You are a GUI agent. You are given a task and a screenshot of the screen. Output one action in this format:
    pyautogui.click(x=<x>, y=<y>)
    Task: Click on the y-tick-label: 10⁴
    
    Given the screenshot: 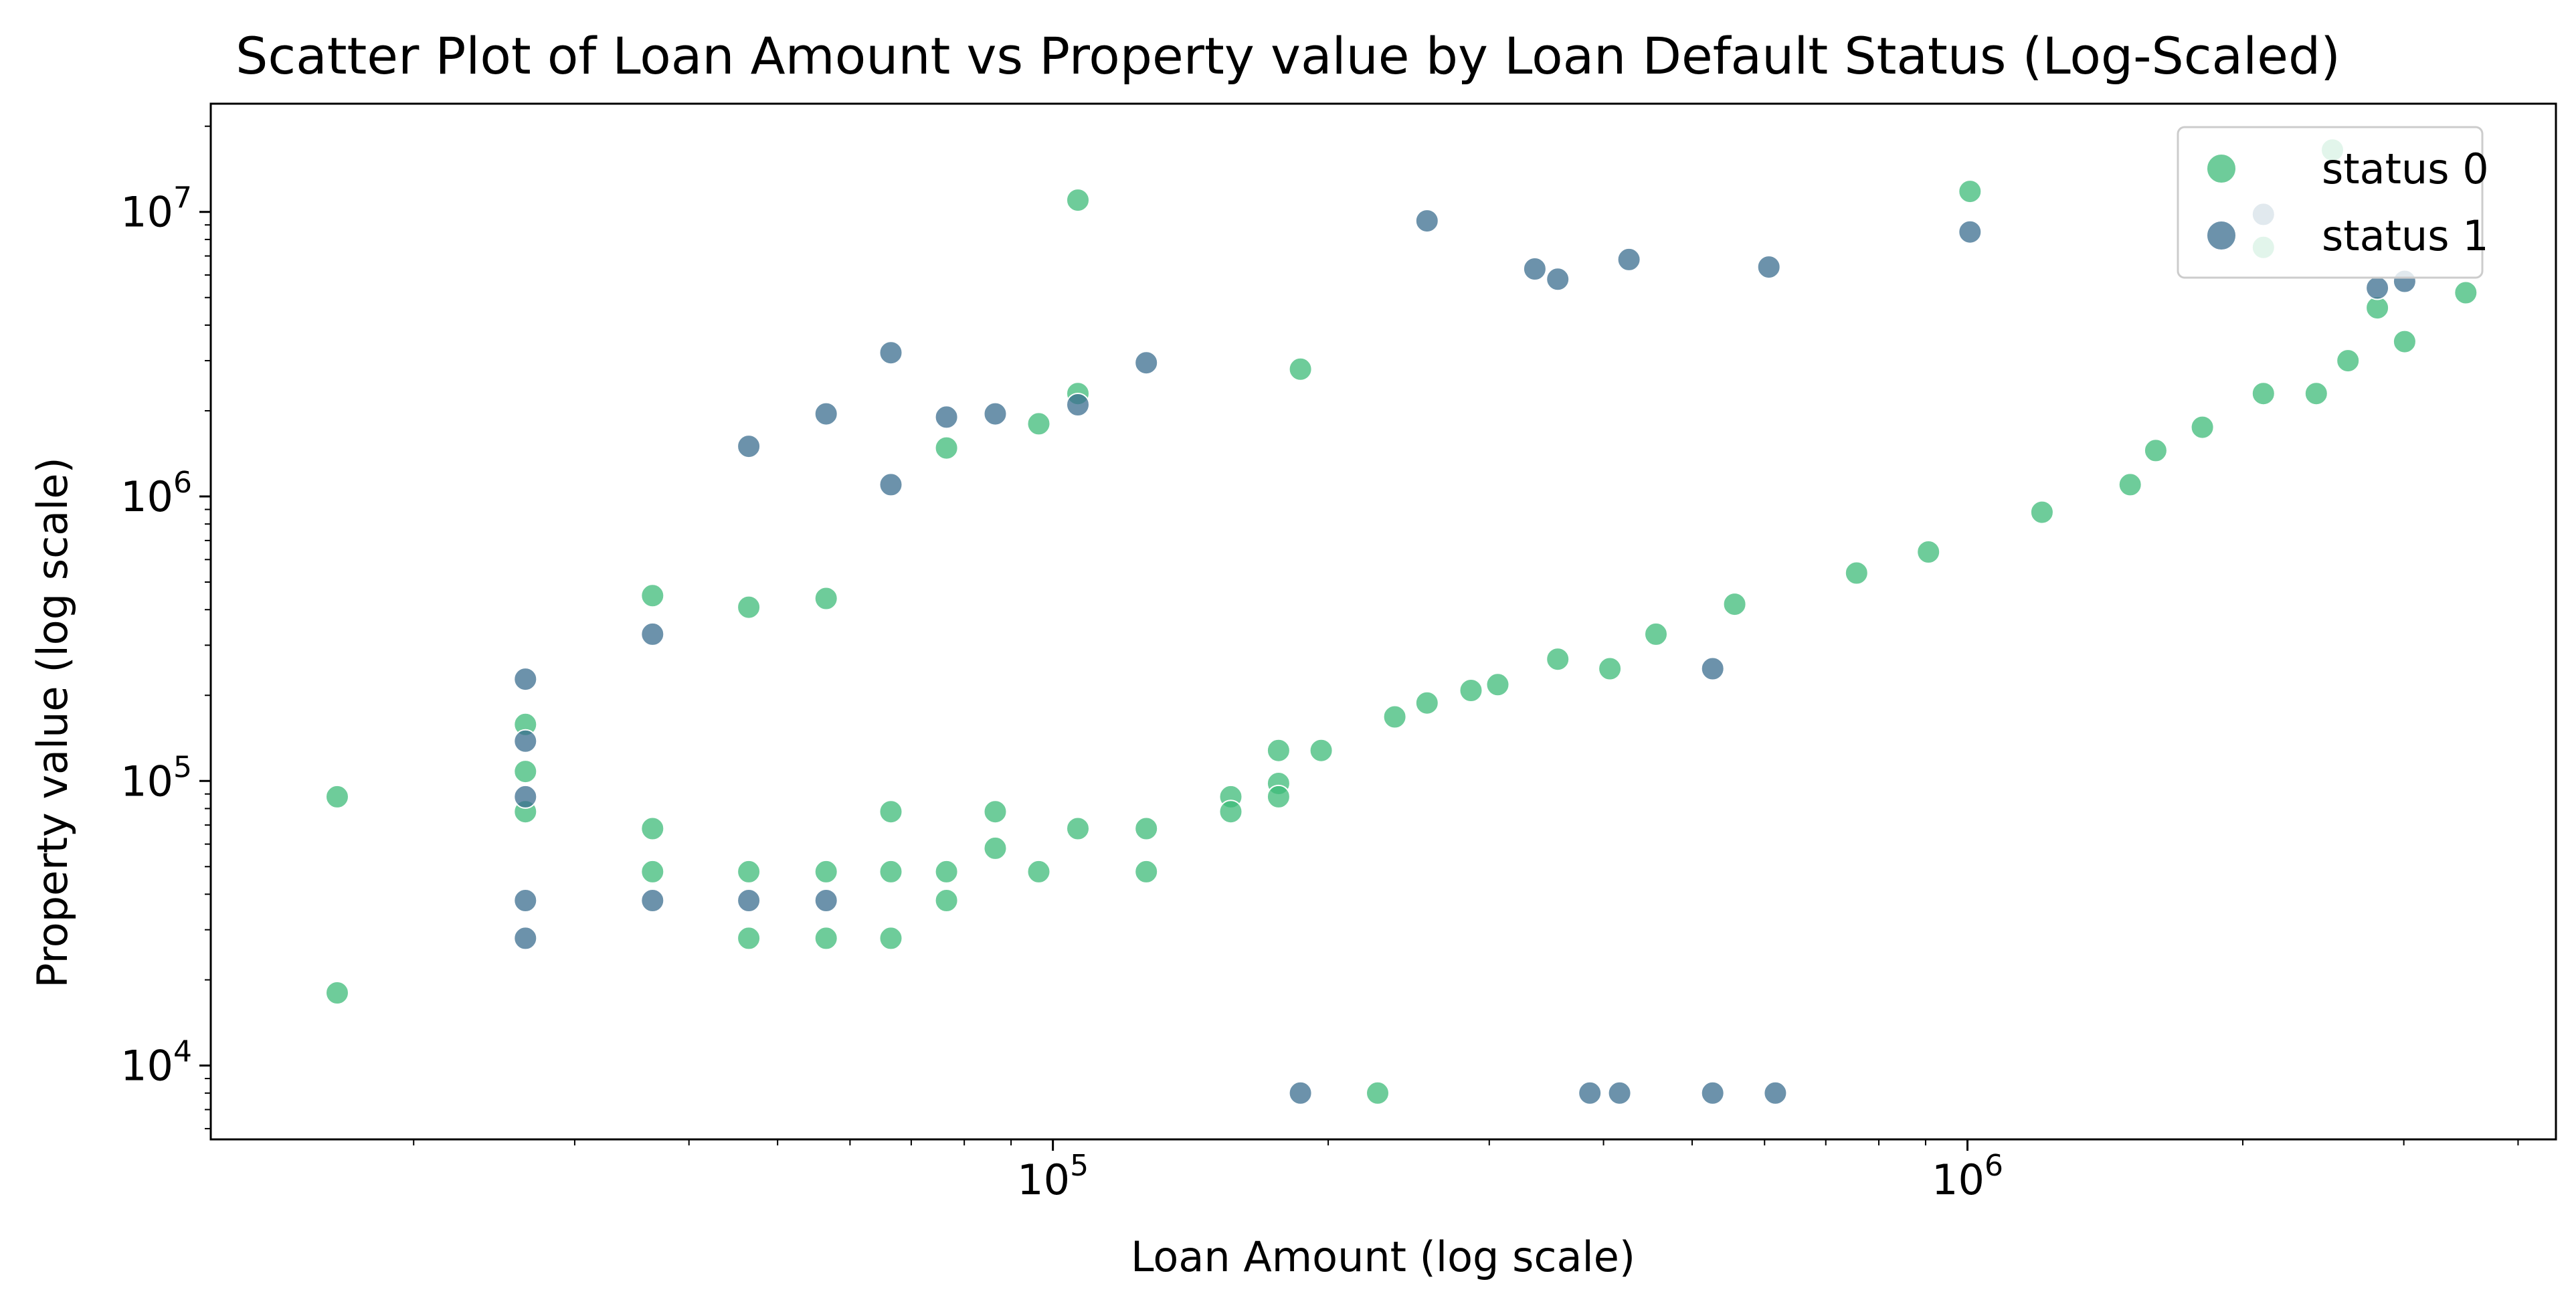 What is the action you would take?
    pyautogui.click(x=156, y=1063)
    